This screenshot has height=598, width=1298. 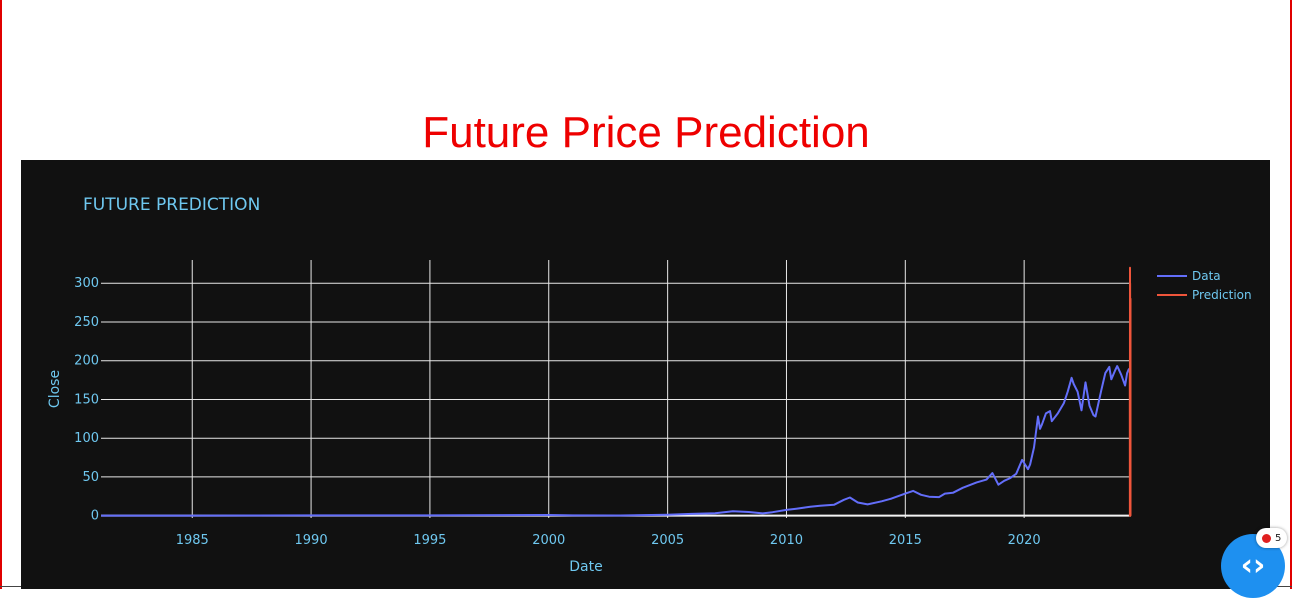 What do you see at coordinates (95, 516) in the screenshot?
I see `y-tick-label: 0` at bounding box center [95, 516].